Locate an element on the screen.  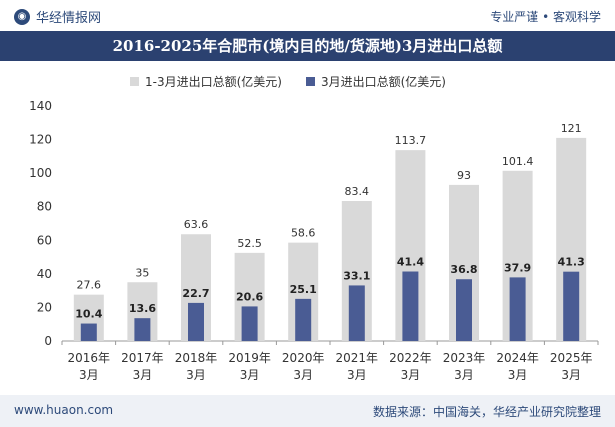
y-tick-label: 0 is located at coordinates (48, 341).